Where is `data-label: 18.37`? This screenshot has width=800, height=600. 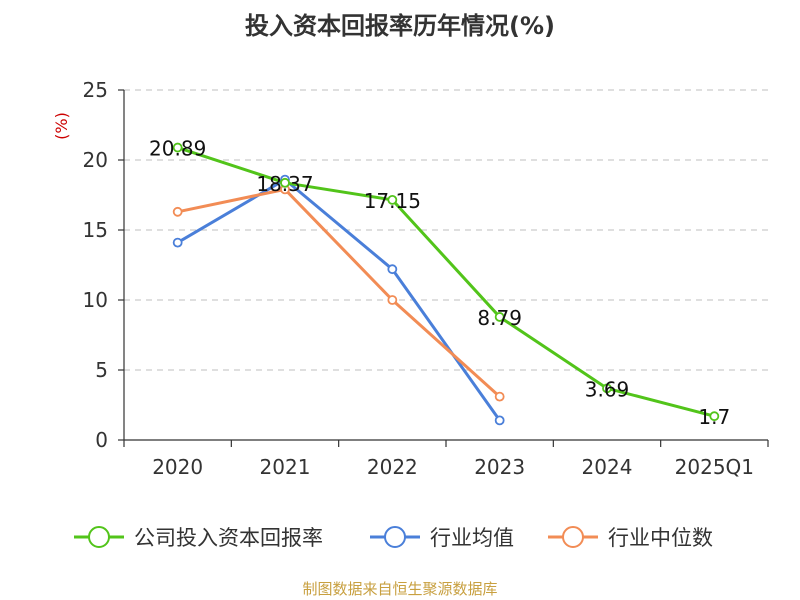
data-label: 18.37 is located at coordinates (284, 184).